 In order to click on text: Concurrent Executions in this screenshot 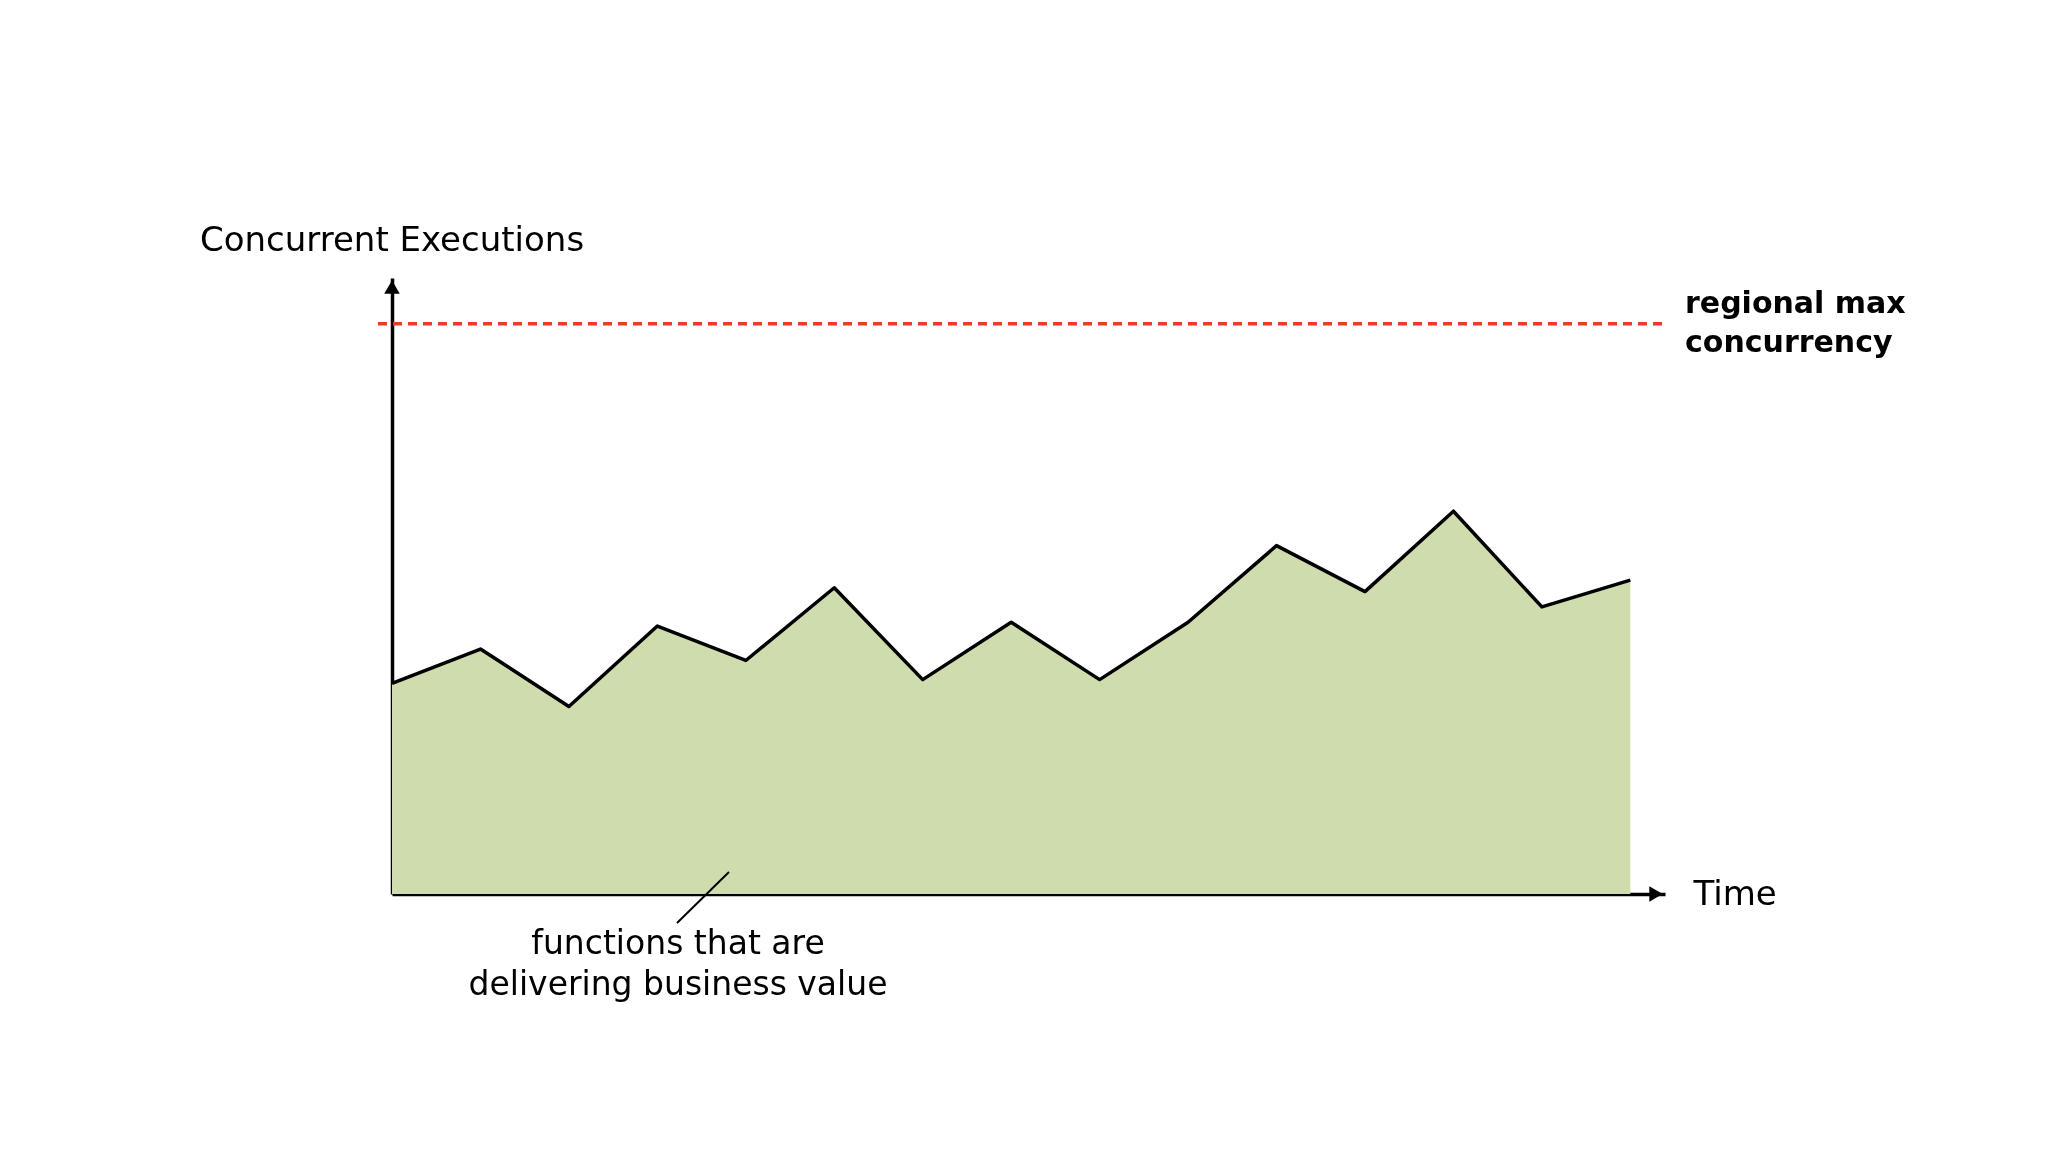, I will do `click(392, 239)`.